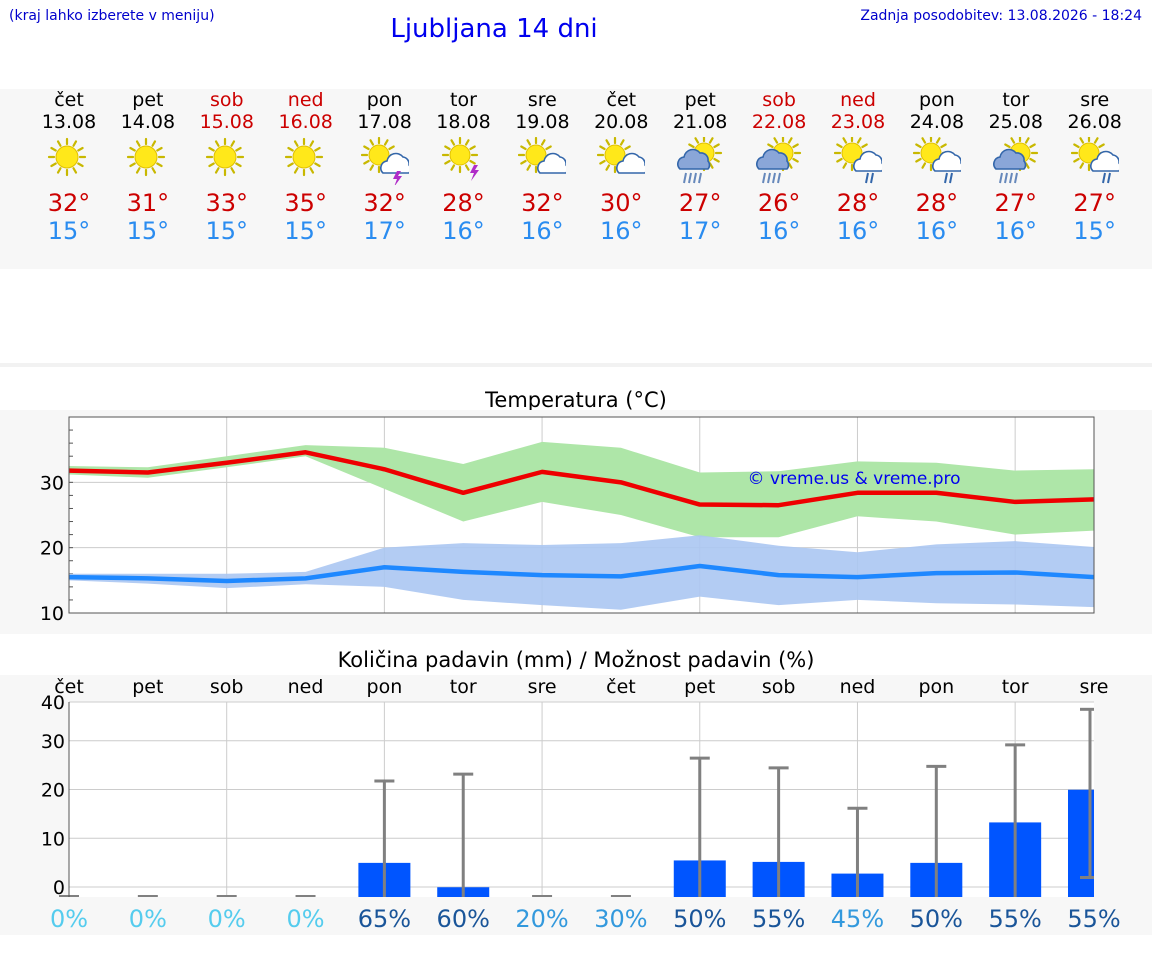  I want to click on day-name: čet, so click(621, 100).